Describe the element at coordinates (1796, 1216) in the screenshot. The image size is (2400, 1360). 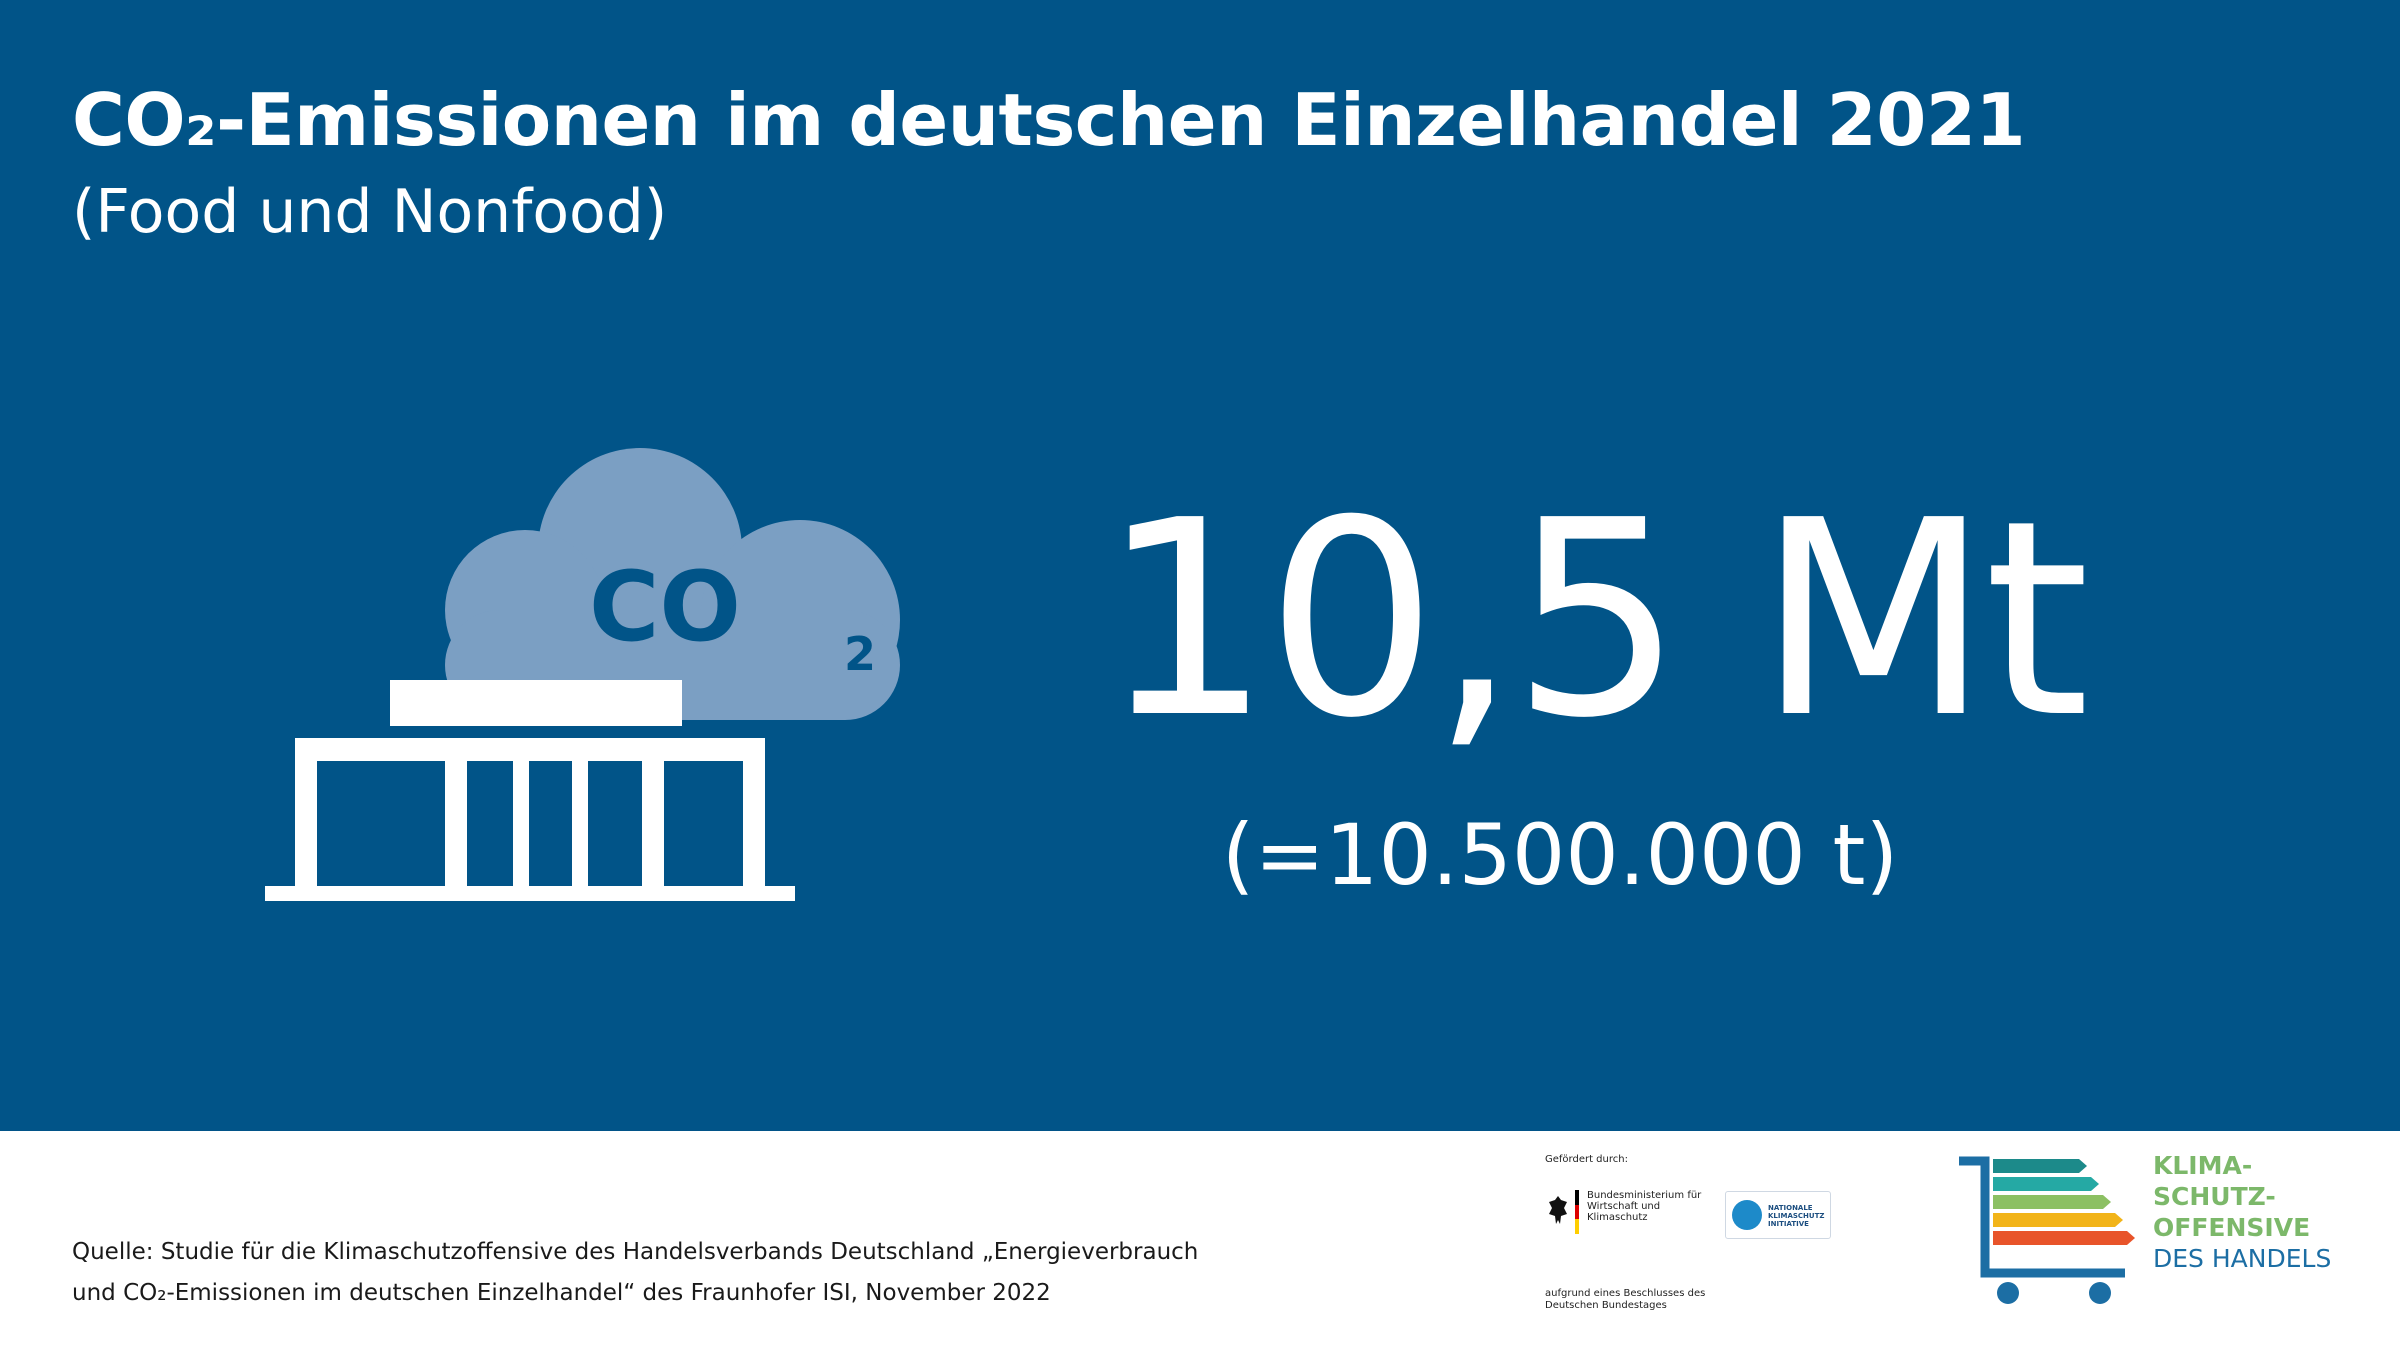
I see `nki-label: NATIONALE KLIMASCHUTZ INITIATIVE` at that location.